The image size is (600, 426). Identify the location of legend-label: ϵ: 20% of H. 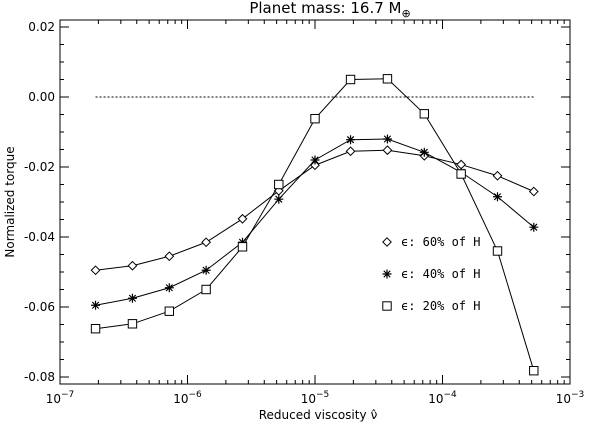
(440, 306).